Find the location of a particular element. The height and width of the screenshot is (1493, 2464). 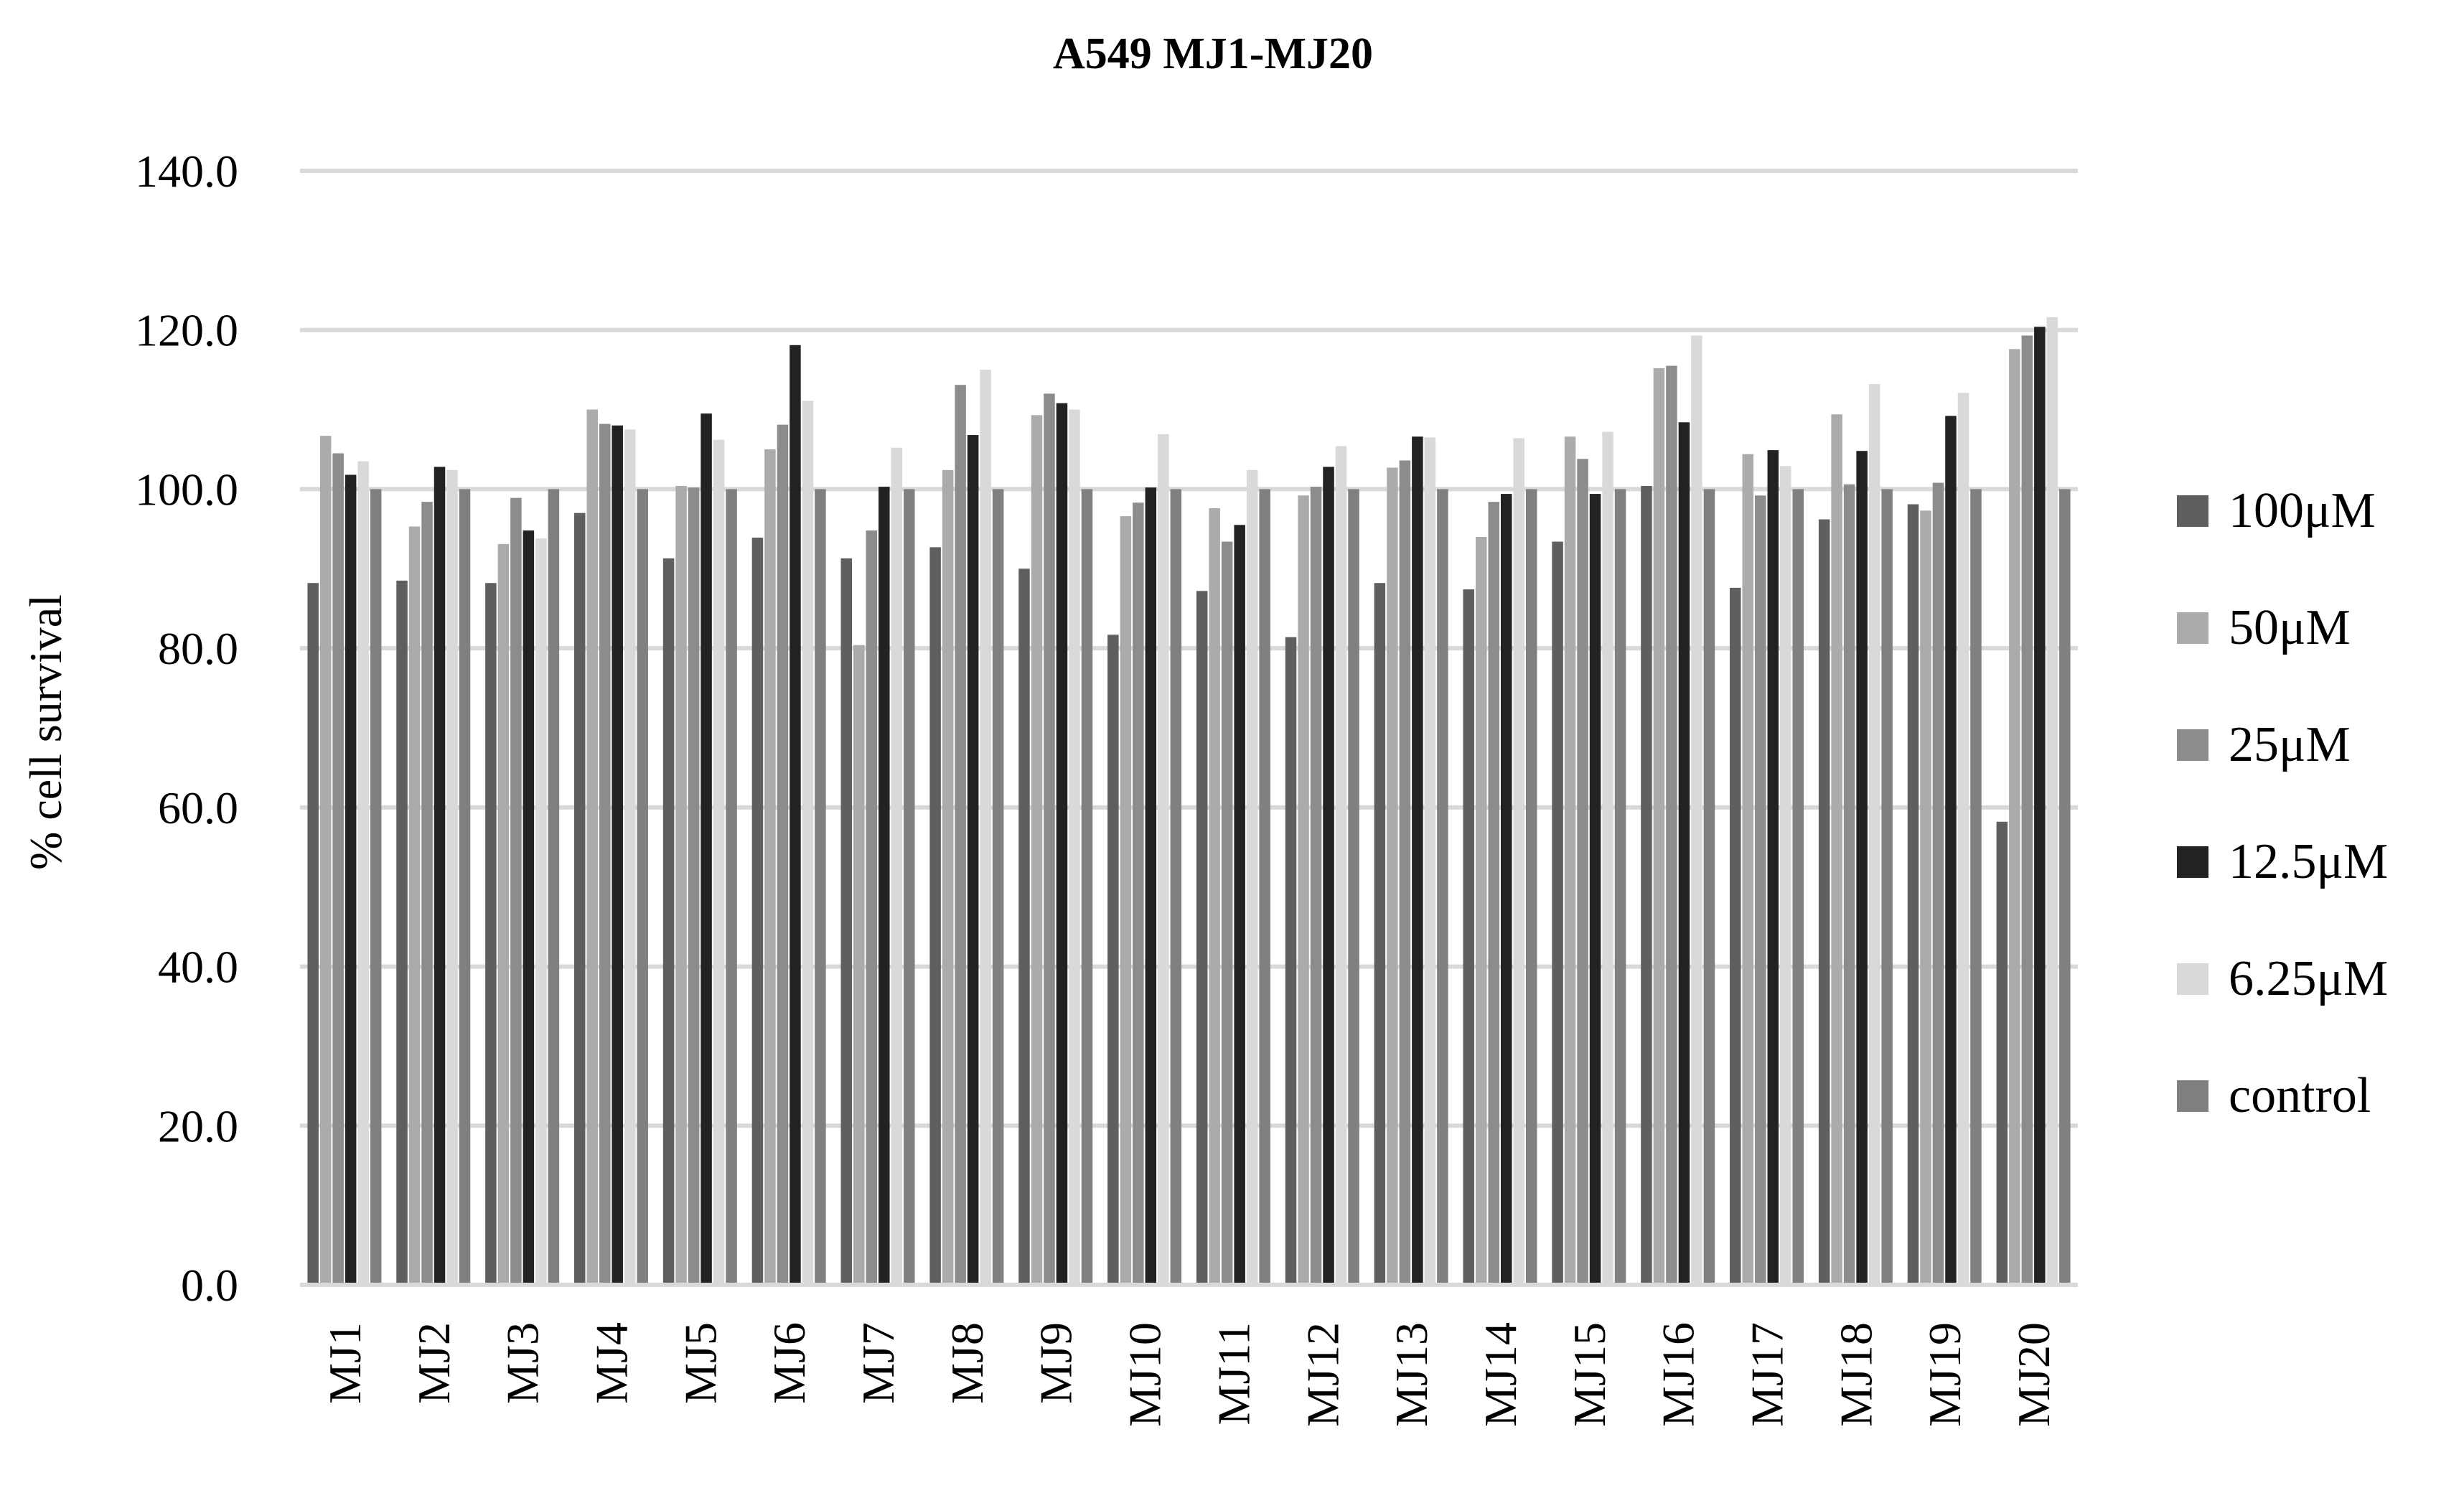

y-tick-label: 20.0 is located at coordinates (198, 1125).